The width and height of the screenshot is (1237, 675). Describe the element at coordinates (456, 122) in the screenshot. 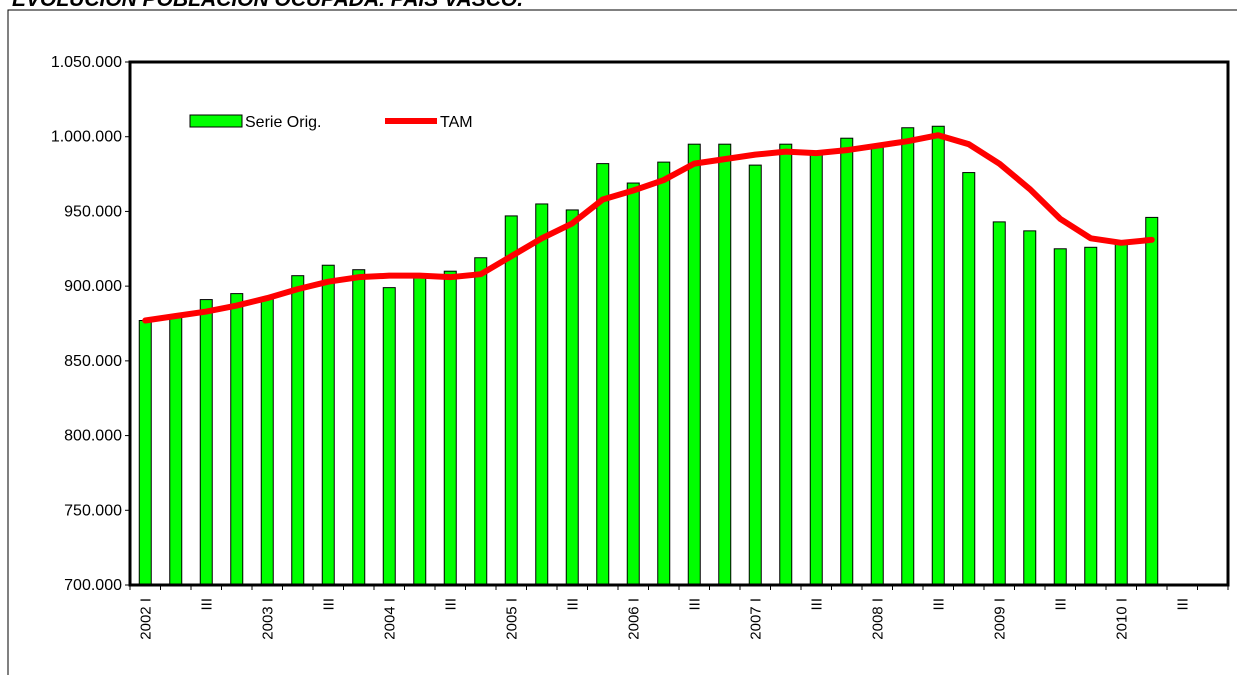

I see `legend-label: TAM` at that location.